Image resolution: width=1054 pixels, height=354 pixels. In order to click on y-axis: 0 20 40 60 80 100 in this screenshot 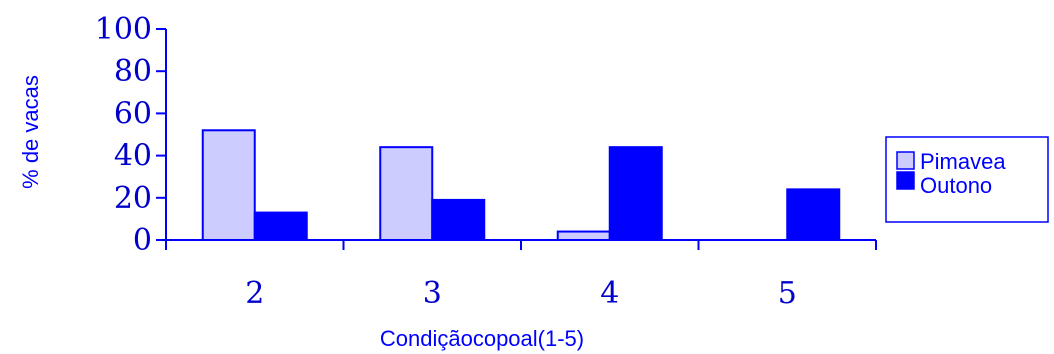, I will do `click(131, 135)`.